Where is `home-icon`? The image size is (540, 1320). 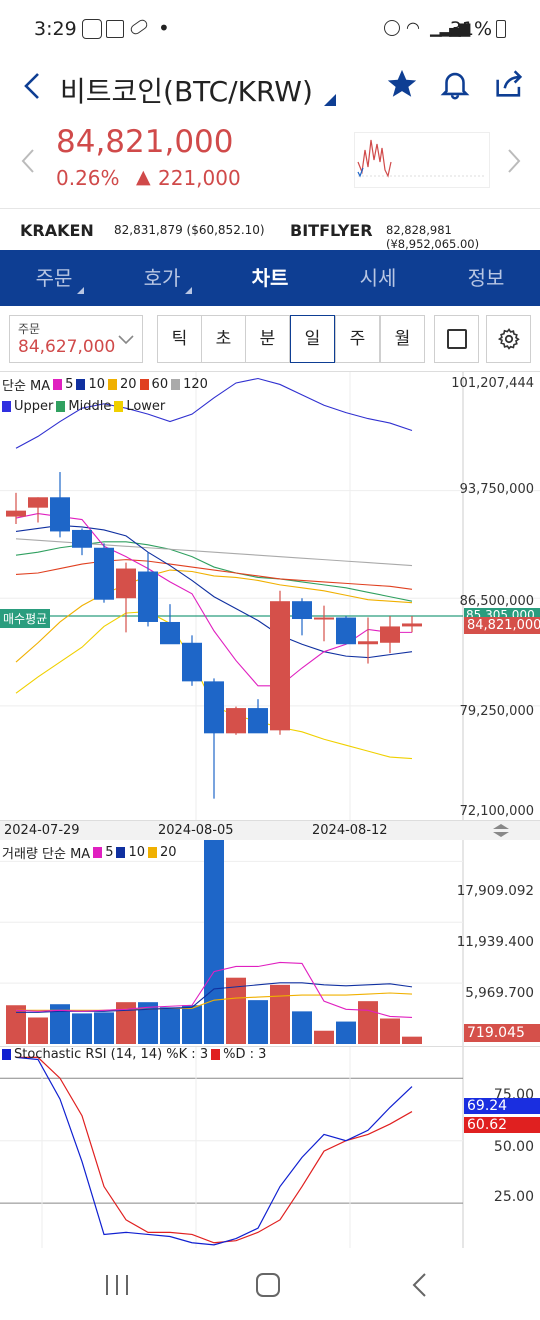 home-icon is located at coordinates (268, 1285).